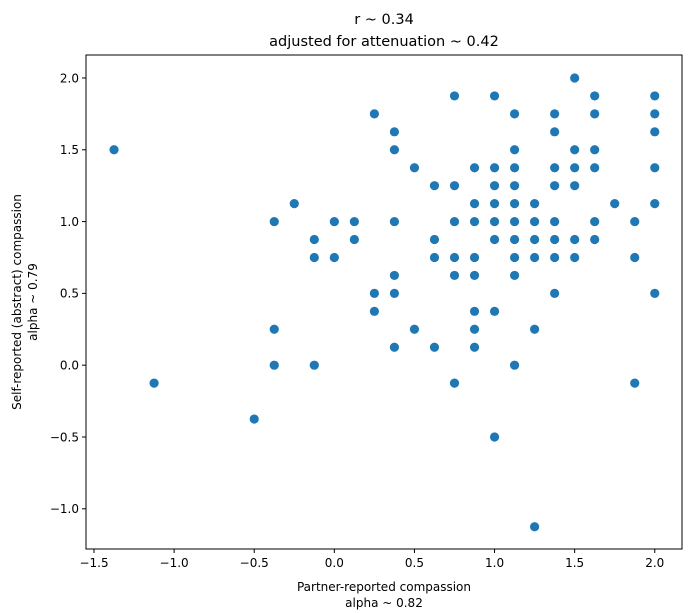 This screenshot has height=613, width=692. Describe the element at coordinates (254, 563) in the screenshot. I see `x-tick-label: −0.5` at that location.